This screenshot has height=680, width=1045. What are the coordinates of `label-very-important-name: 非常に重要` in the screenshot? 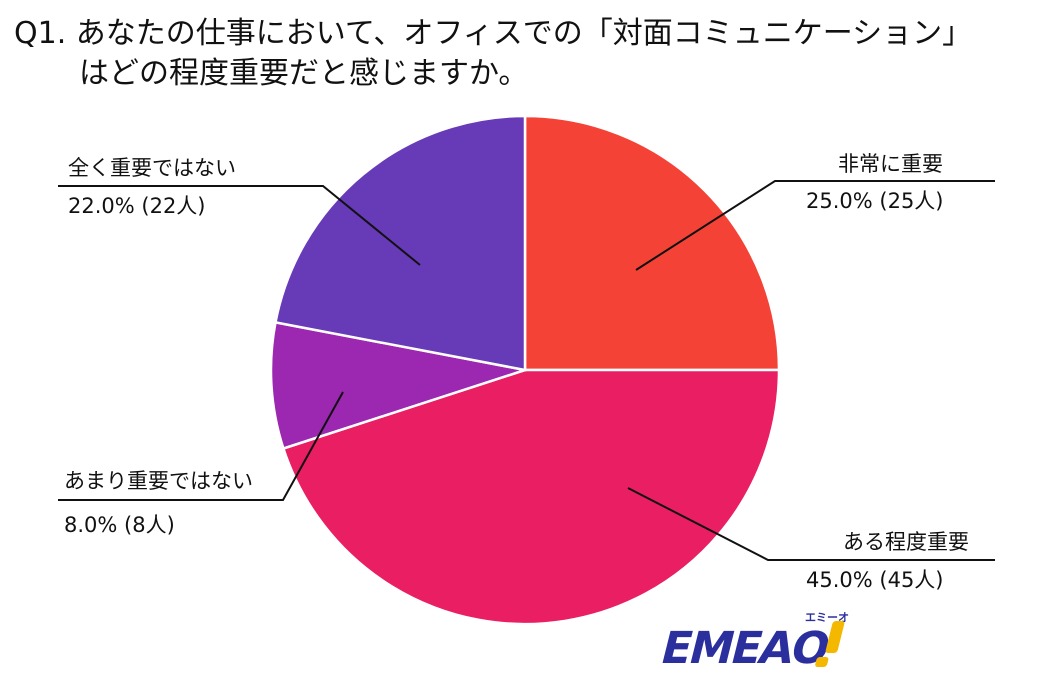 It's located at (890, 164).